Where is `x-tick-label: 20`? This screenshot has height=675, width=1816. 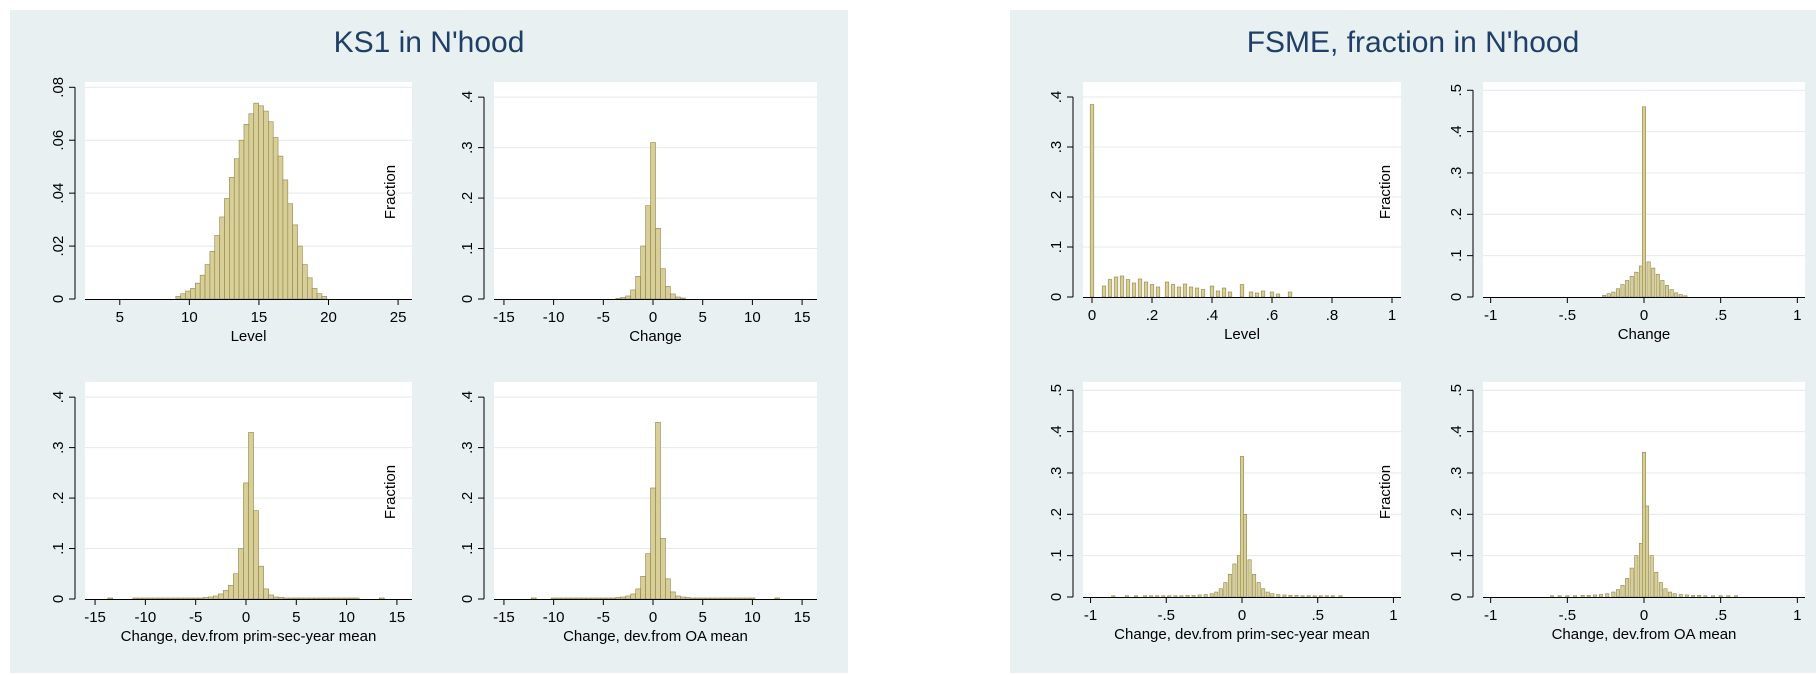
x-tick-label: 20 is located at coordinates (328, 317).